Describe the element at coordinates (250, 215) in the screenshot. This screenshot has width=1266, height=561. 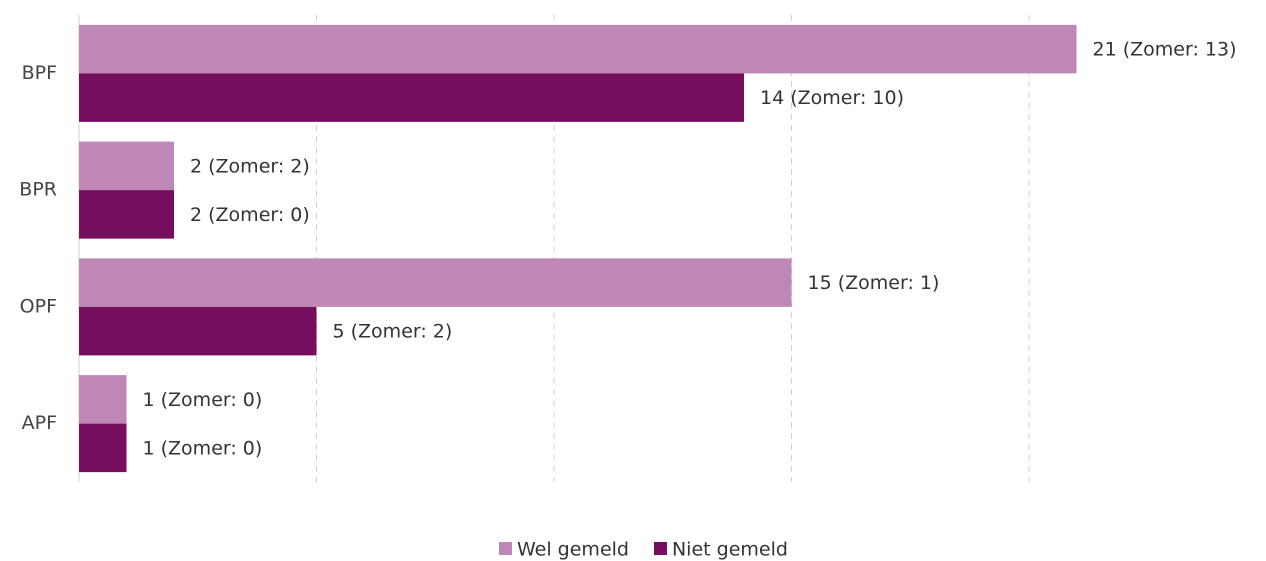
I see `data-label: 2 (Zomer: 0)` at that location.